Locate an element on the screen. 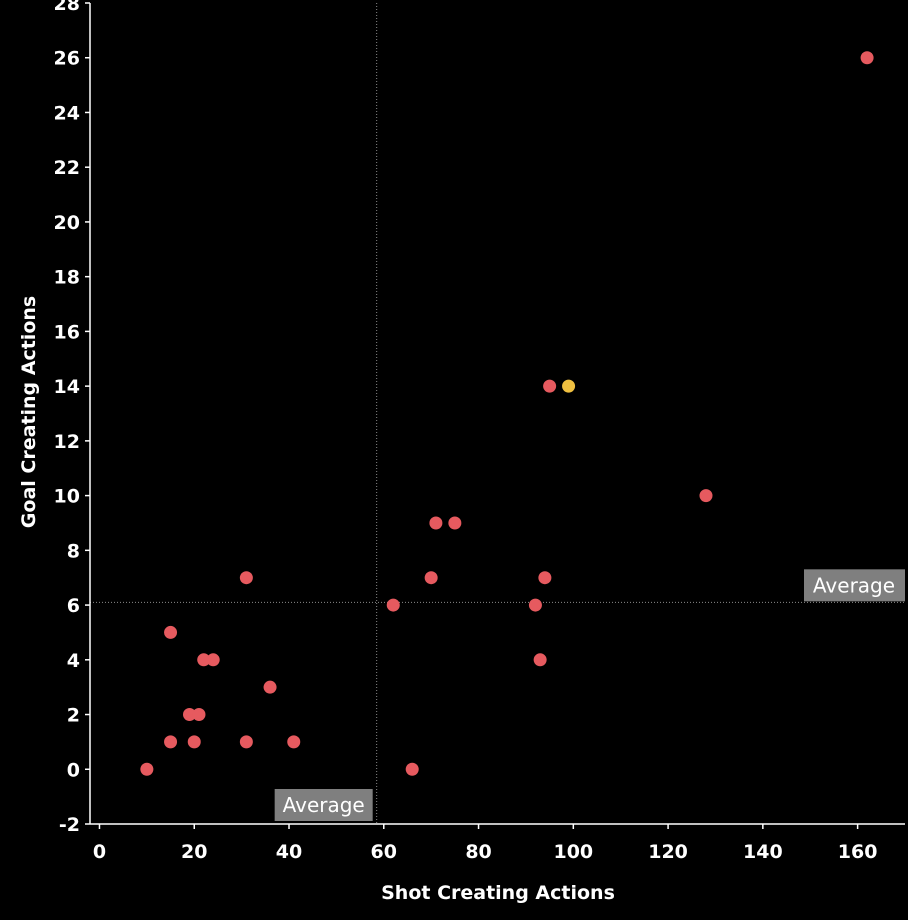  x-axis-ticks: 0 20 40 60 80 100 120 140 160 is located at coordinates (485, 843).